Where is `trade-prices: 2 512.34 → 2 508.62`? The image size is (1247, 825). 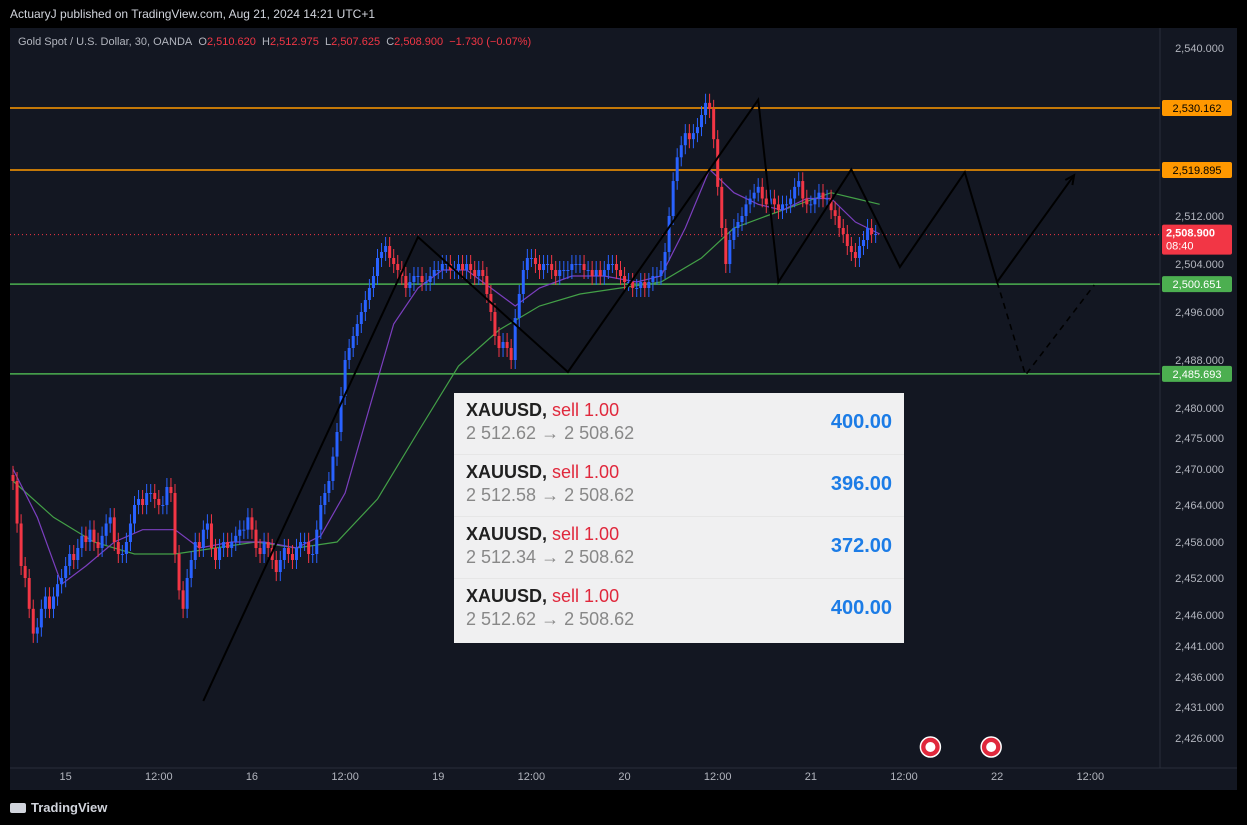 trade-prices: 2 512.34 → 2 508.62 is located at coordinates (550, 557).